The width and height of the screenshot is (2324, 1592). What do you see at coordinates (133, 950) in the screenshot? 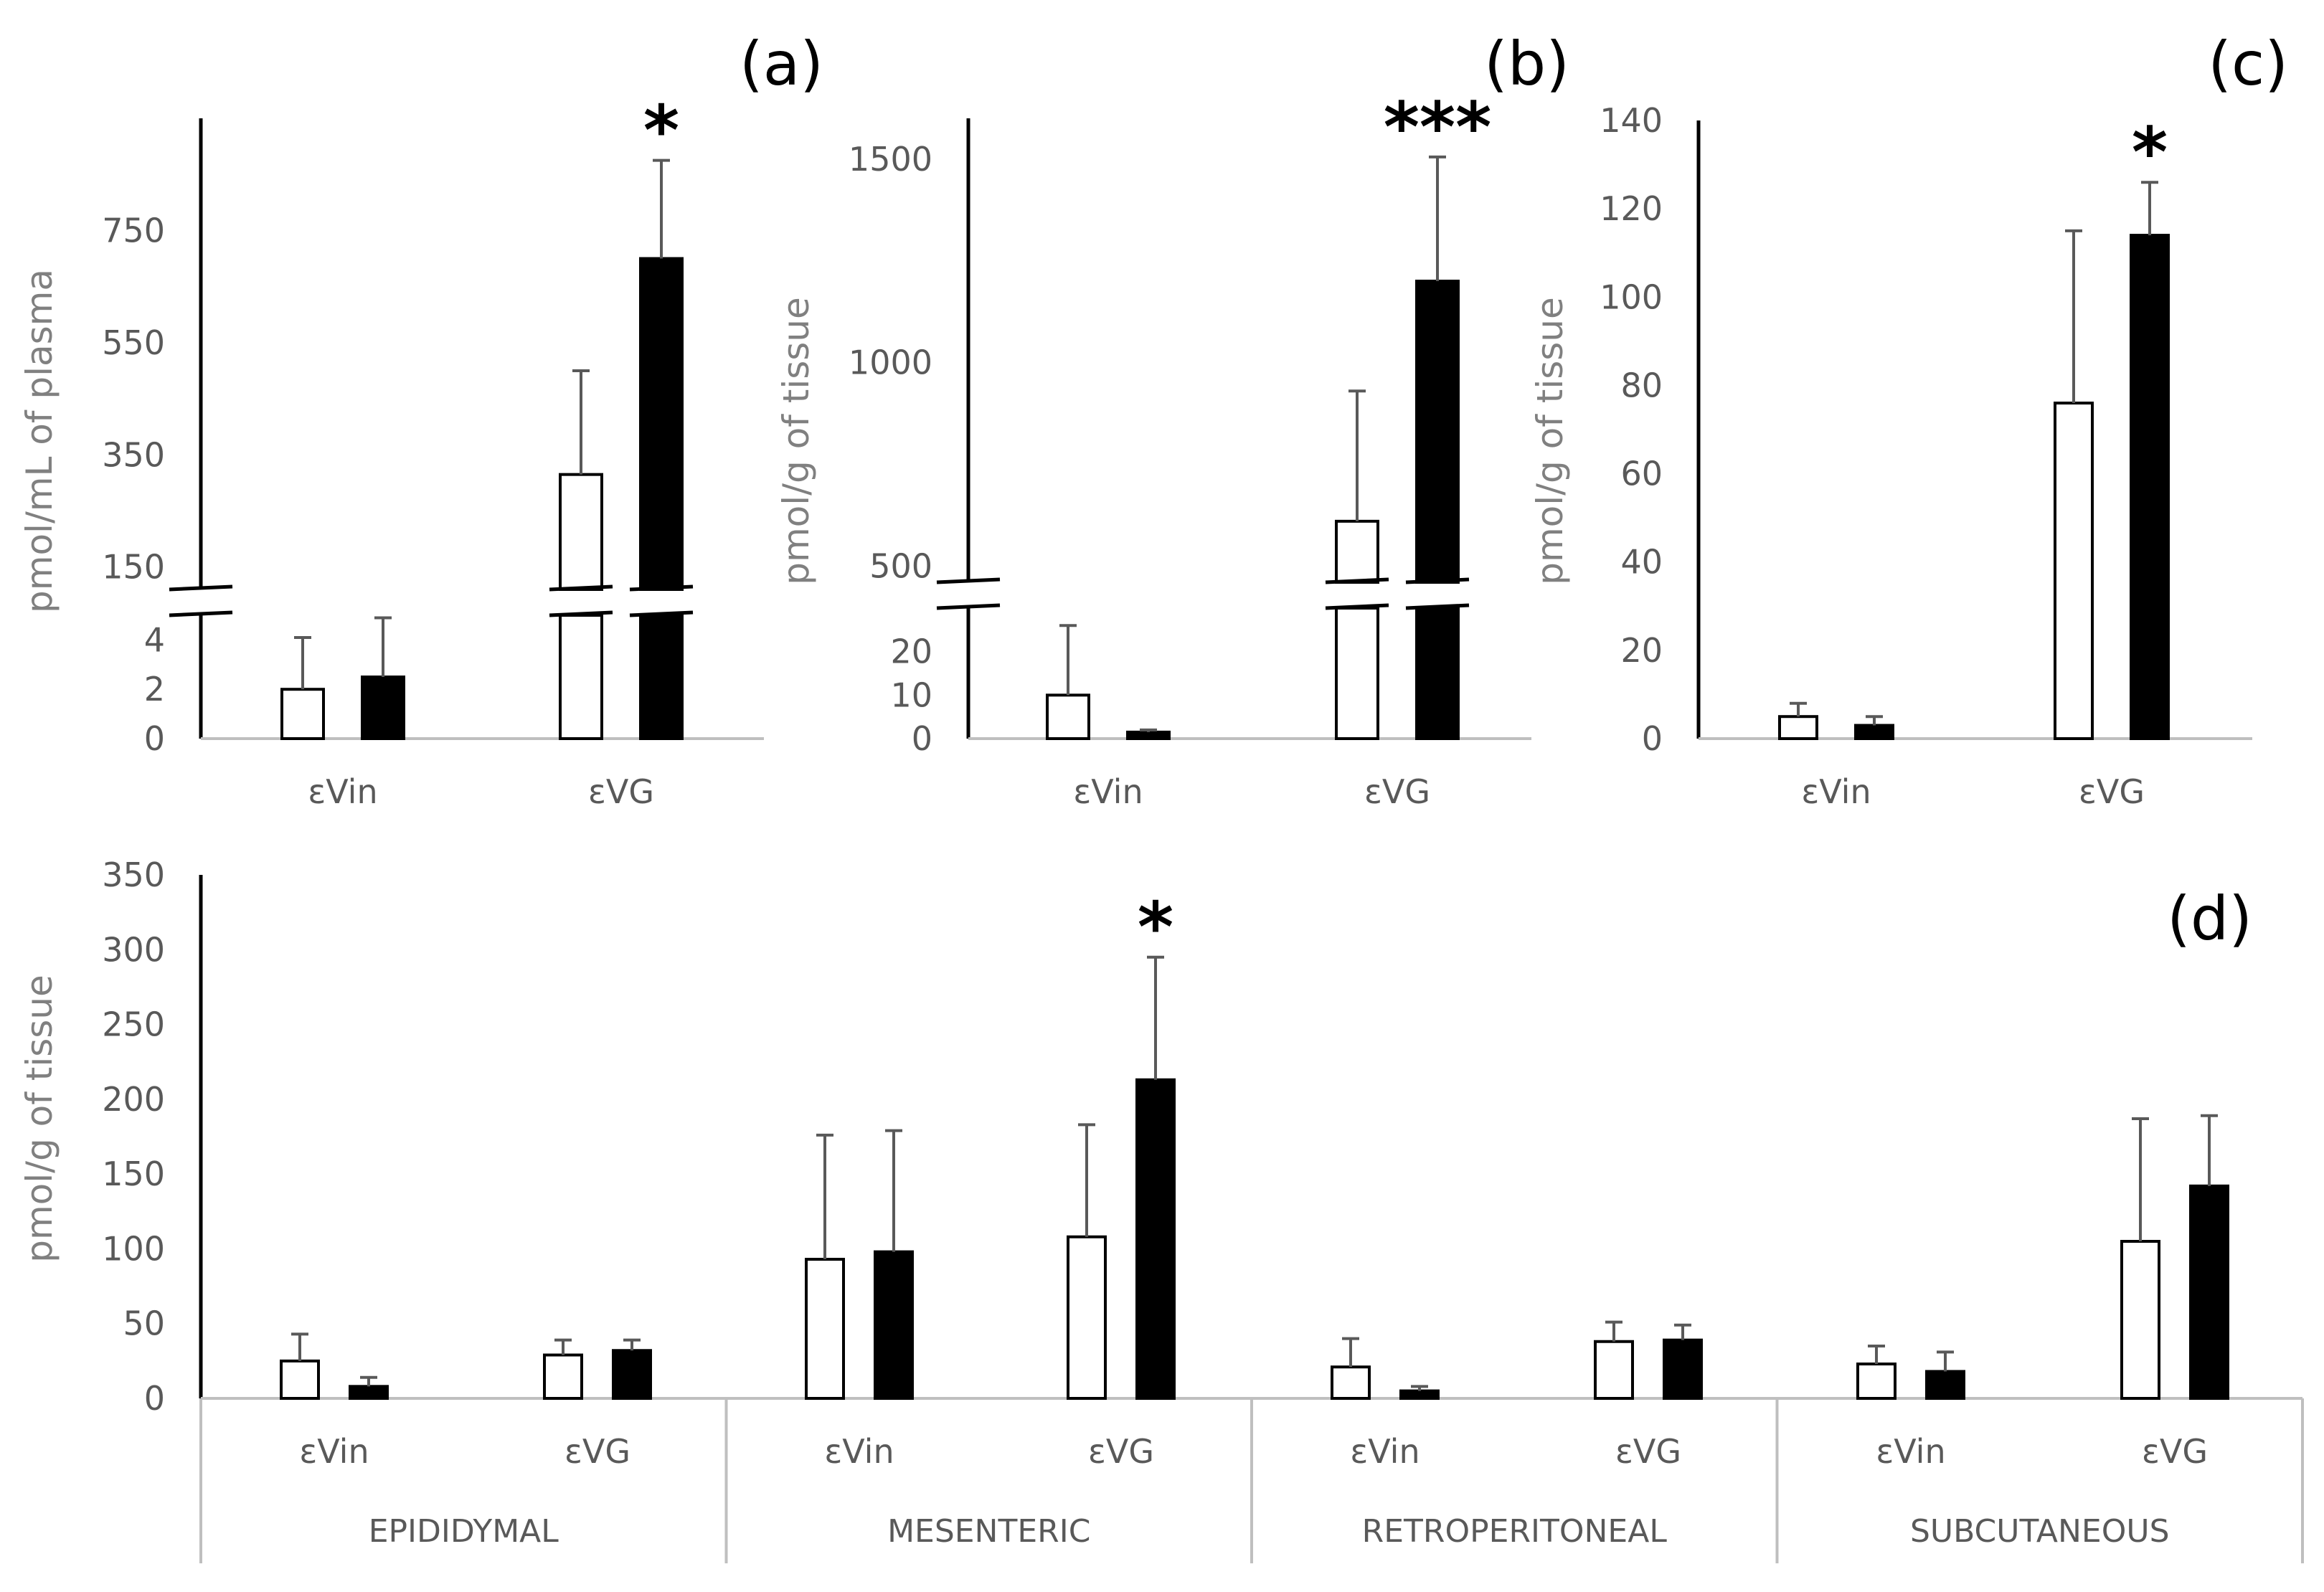
I see `y-tick-label: 300` at bounding box center [133, 950].